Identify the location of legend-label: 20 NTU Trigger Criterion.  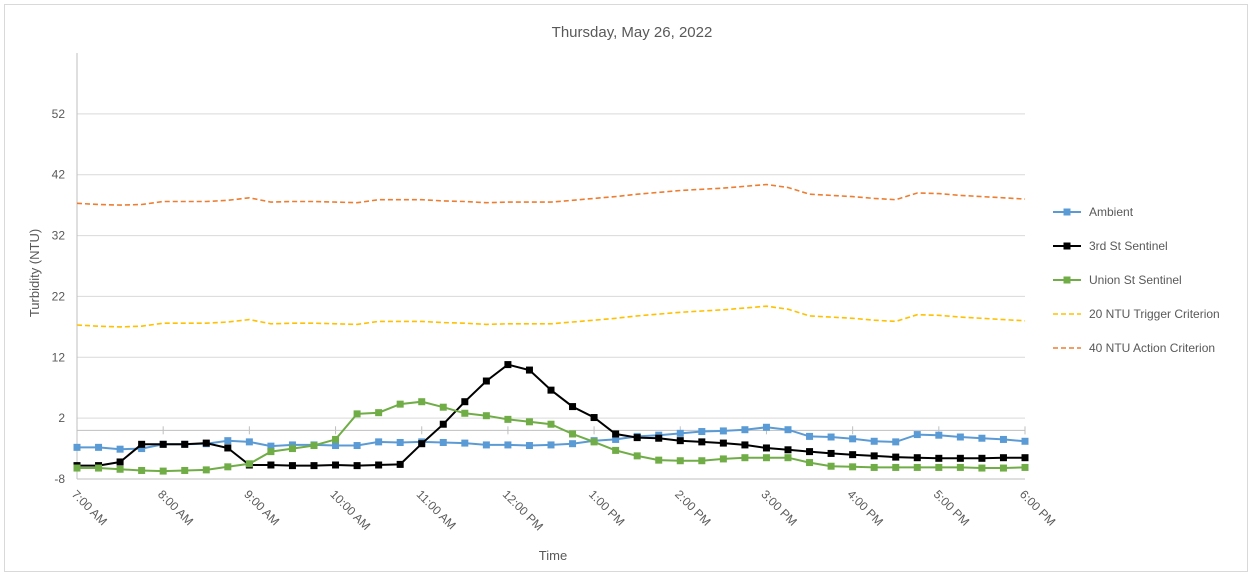
(1154, 314).